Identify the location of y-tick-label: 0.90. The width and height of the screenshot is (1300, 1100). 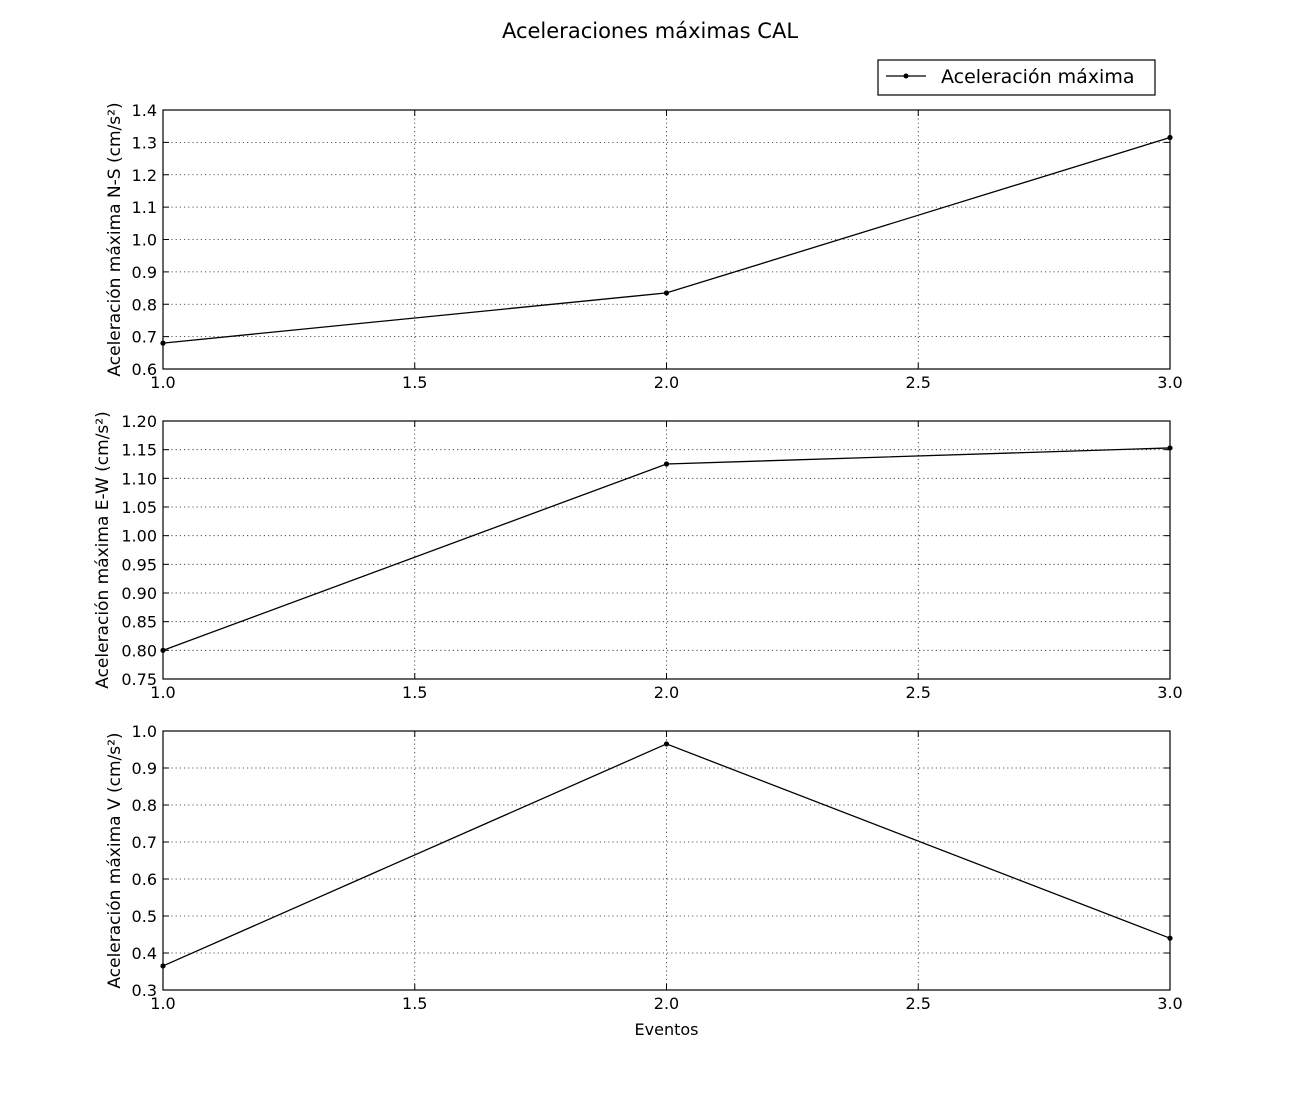
(139, 593).